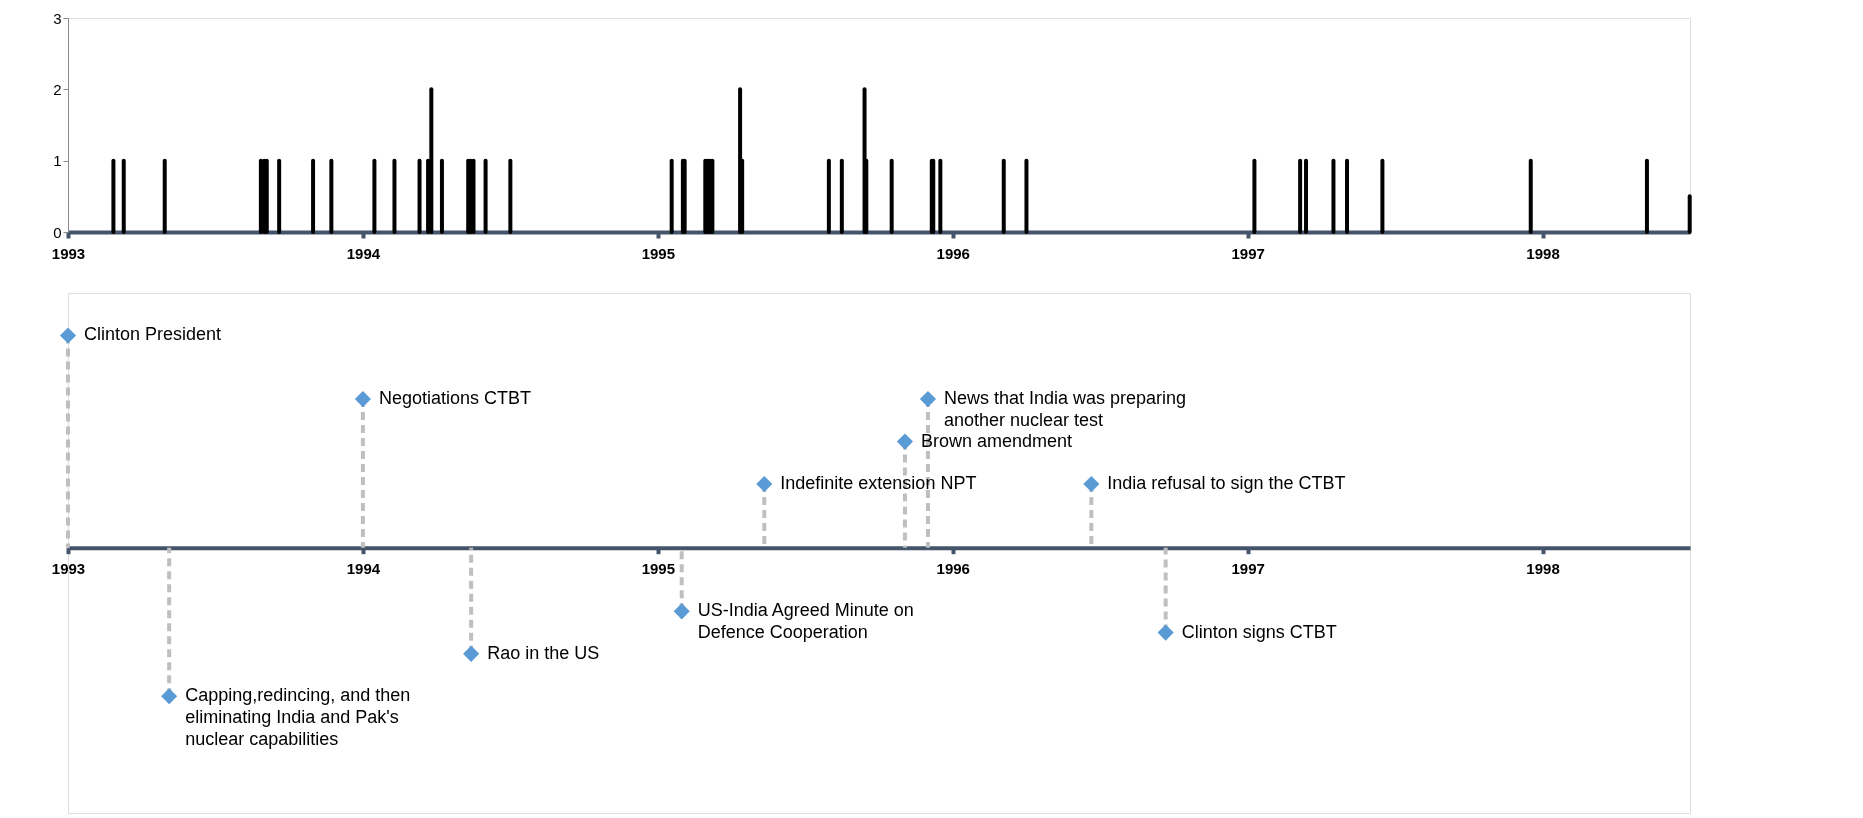 This screenshot has width=1863, height=818. Describe the element at coordinates (298, 717) in the screenshot. I see `annotation: Capping,redincing, and then eliminating India and Pak's nuclear capabilities` at that location.